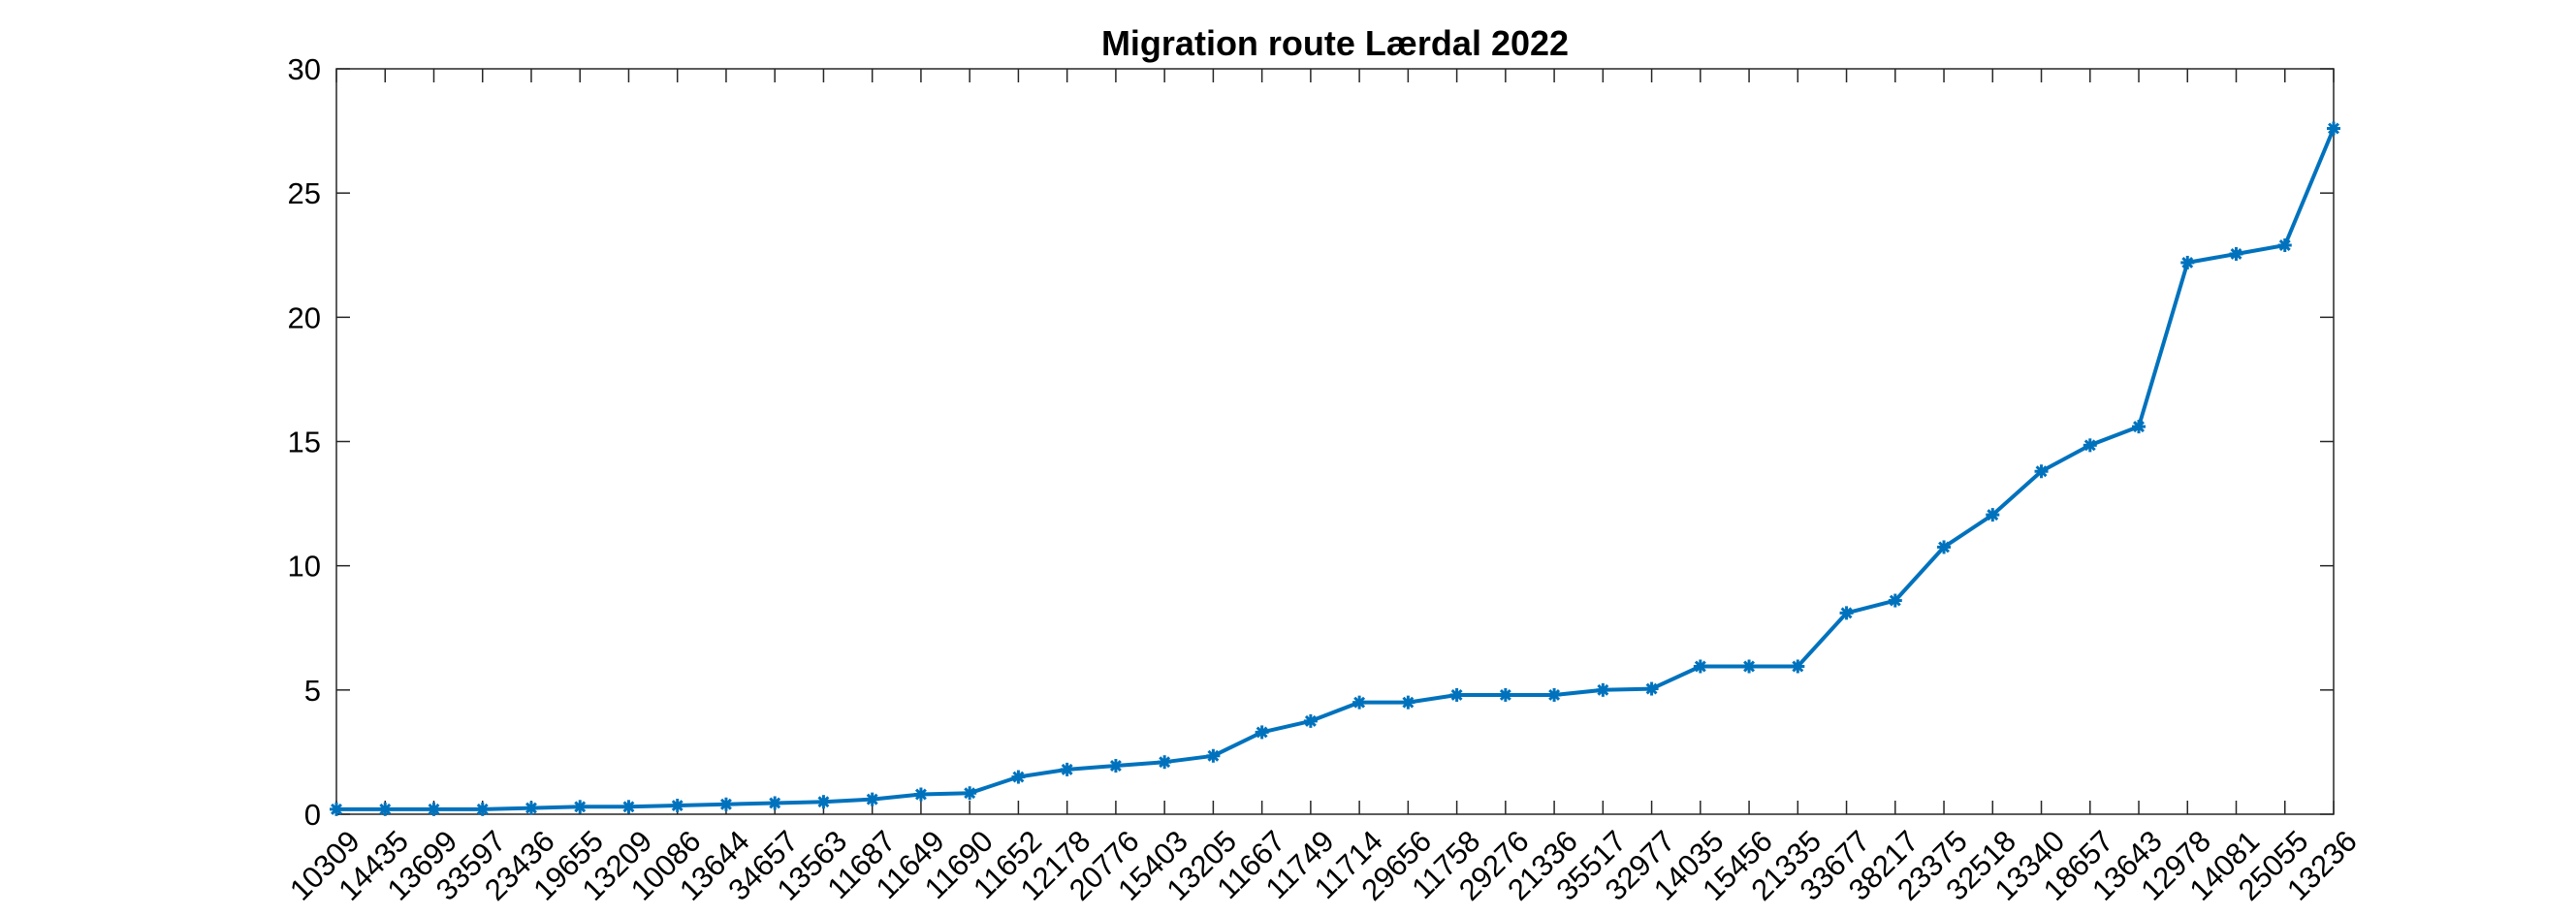 Image resolution: width=2576 pixels, height=916 pixels. I want to click on y-tick-label: 5, so click(313, 691).